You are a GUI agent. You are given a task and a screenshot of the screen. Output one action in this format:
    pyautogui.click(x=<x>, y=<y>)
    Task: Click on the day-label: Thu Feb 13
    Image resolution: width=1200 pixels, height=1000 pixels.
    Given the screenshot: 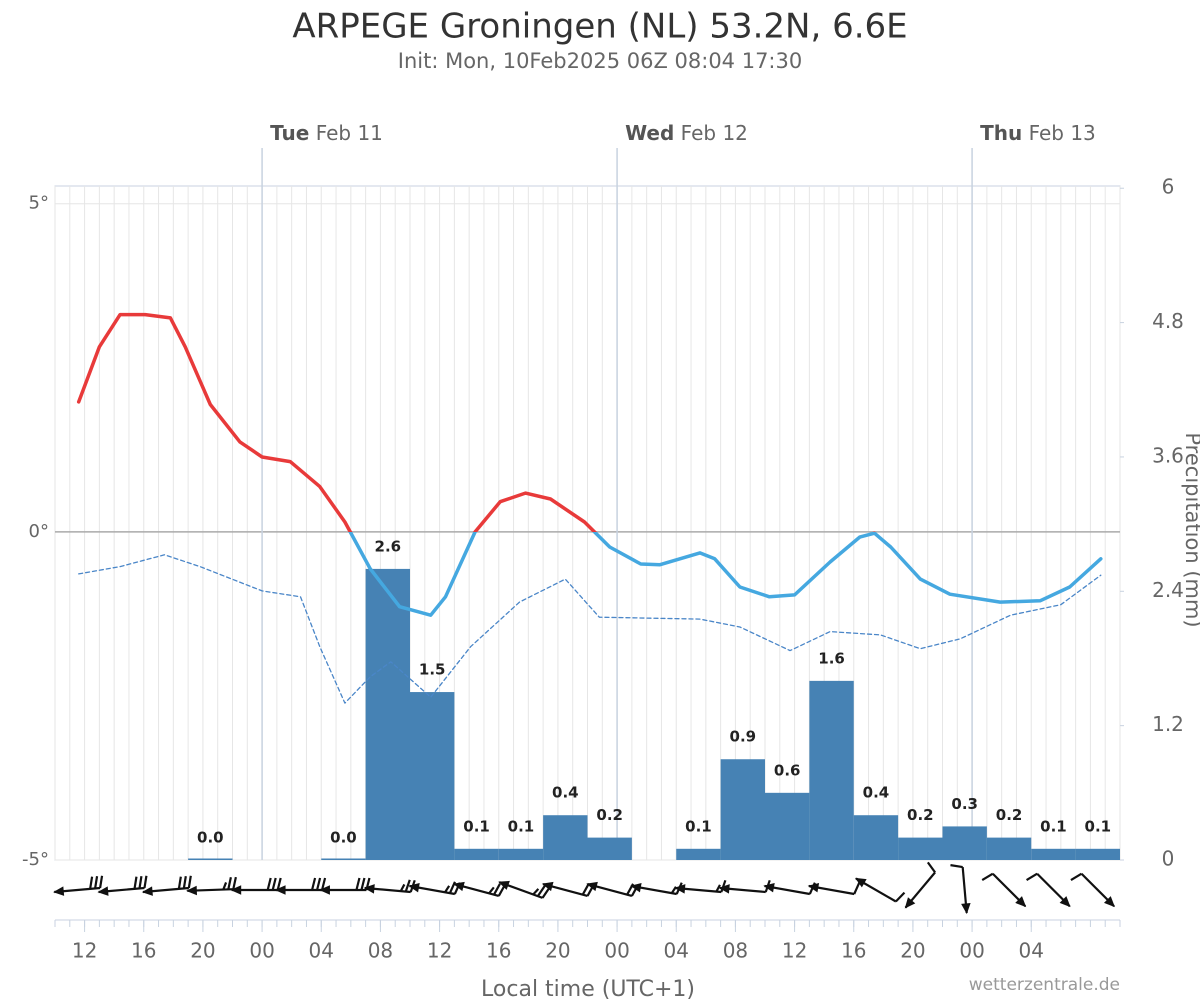 What is the action you would take?
    pyautogui.click(x=1038, y=133)
    